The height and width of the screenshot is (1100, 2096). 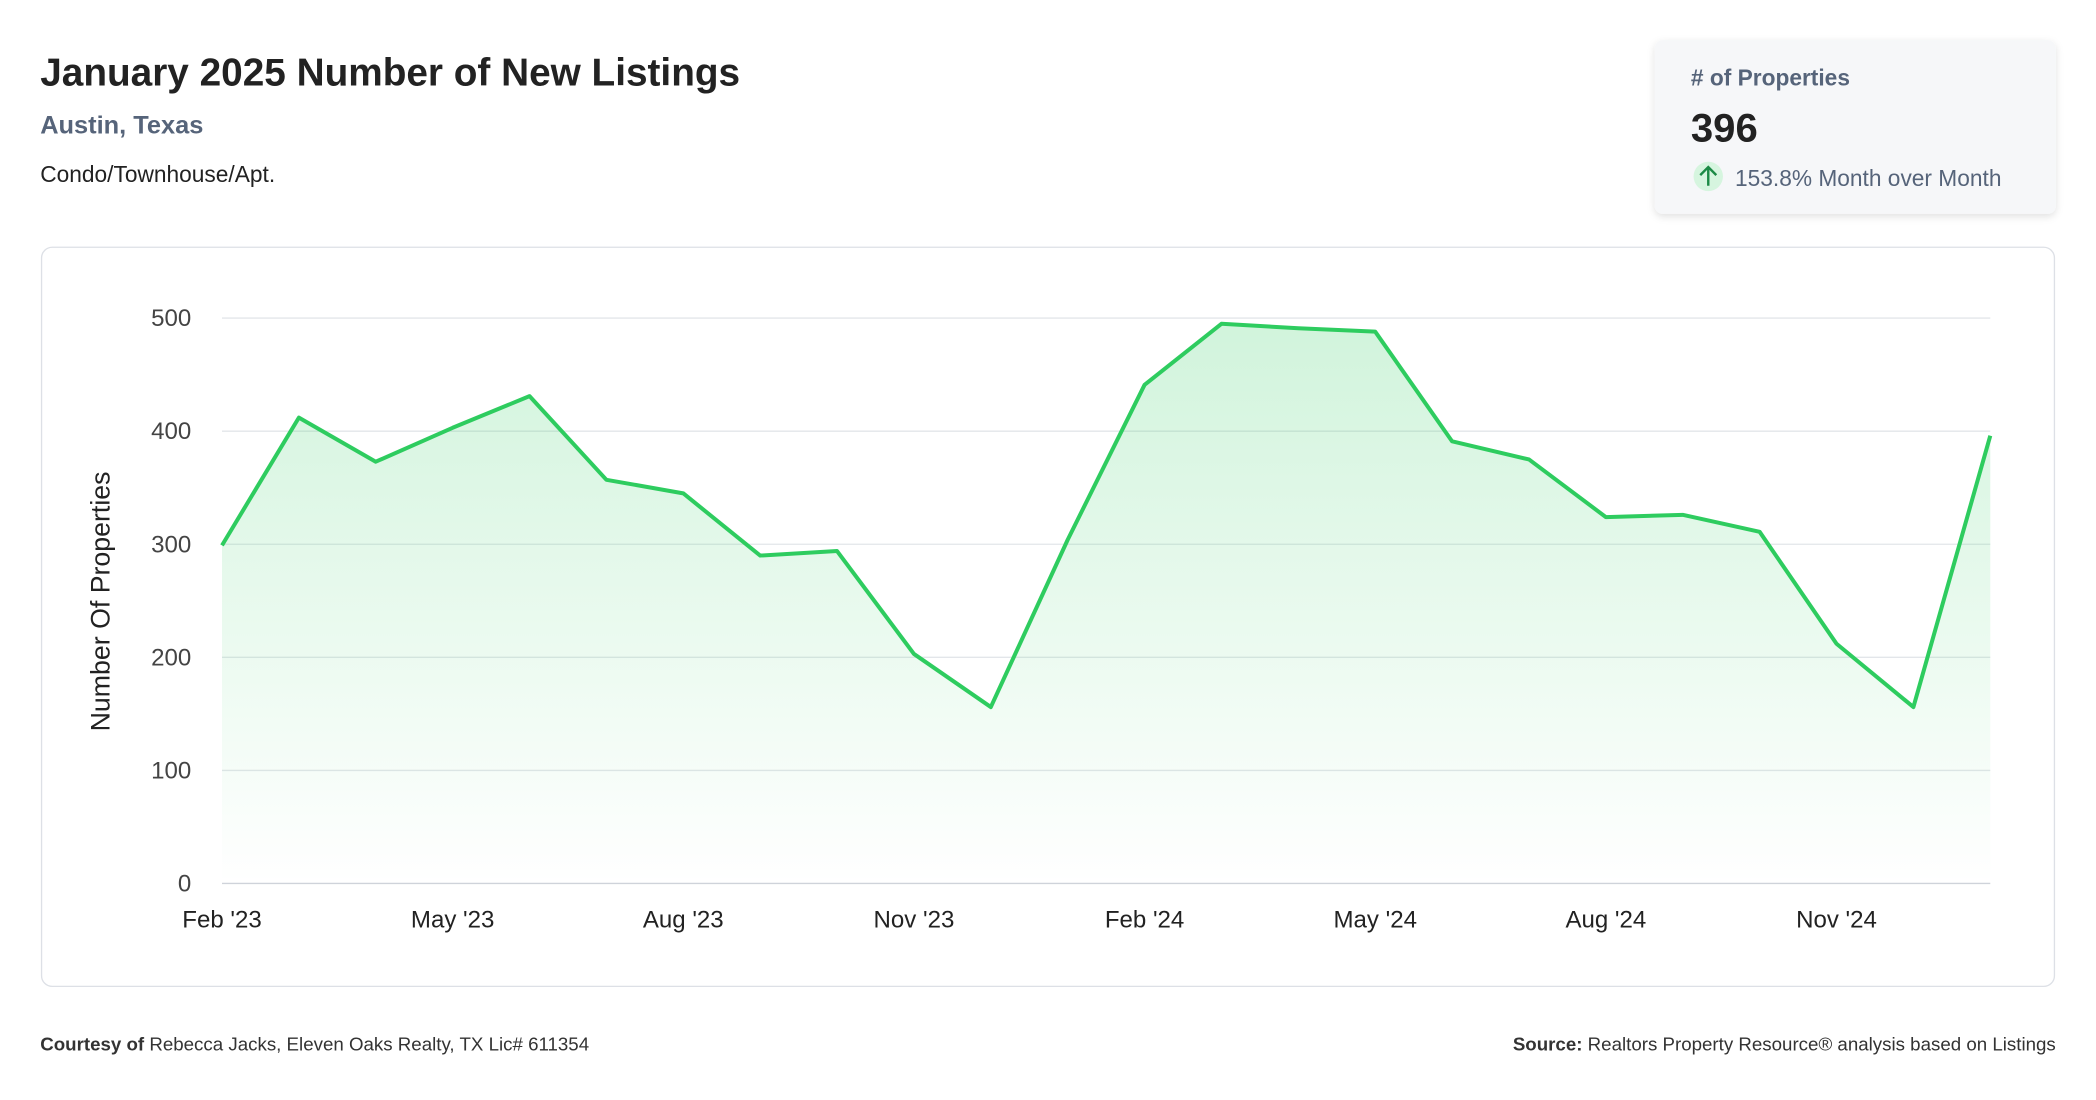 I want to click on x-tick-label: May '24, so click(x=1375, y=920).